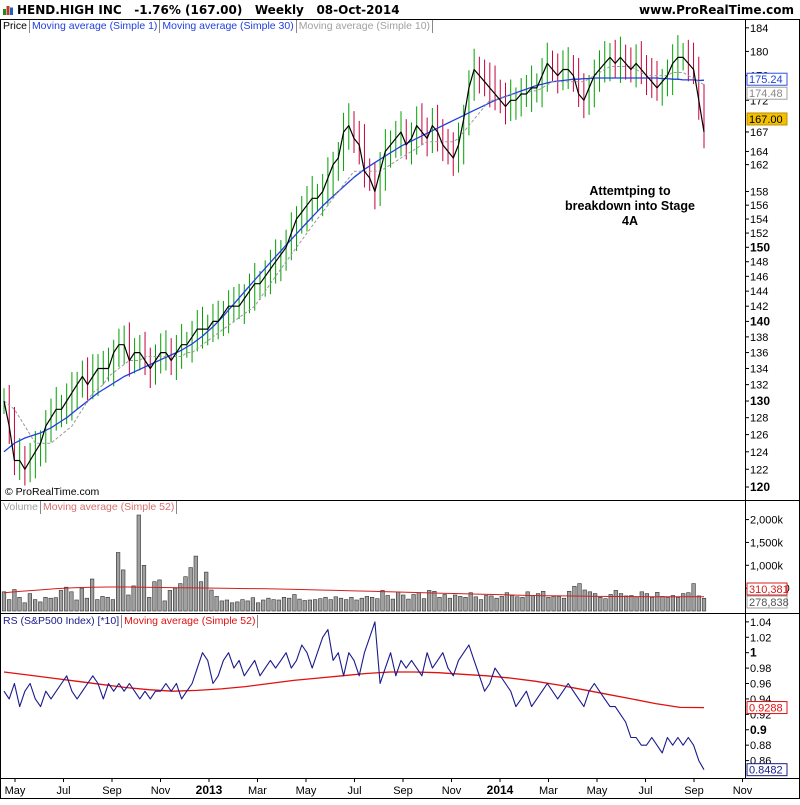 This screenshot has height=805, width=800. What do you see at coordinates (759, 419) in the screenshot?
I see `price-y-tick-label: 128` at bounding box center [759, 419].